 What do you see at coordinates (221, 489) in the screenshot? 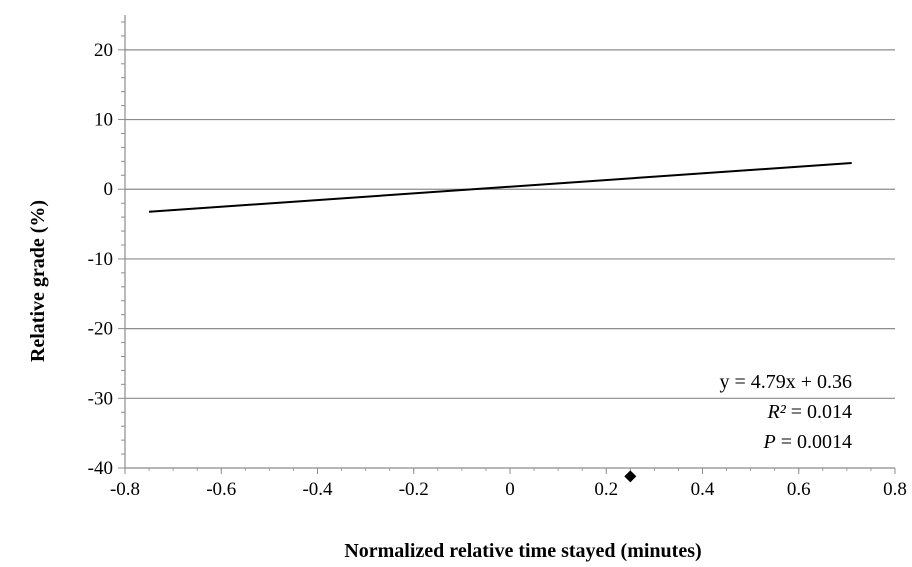
I see `x-tick-label: -0.6` at bounding box center [221, 489].